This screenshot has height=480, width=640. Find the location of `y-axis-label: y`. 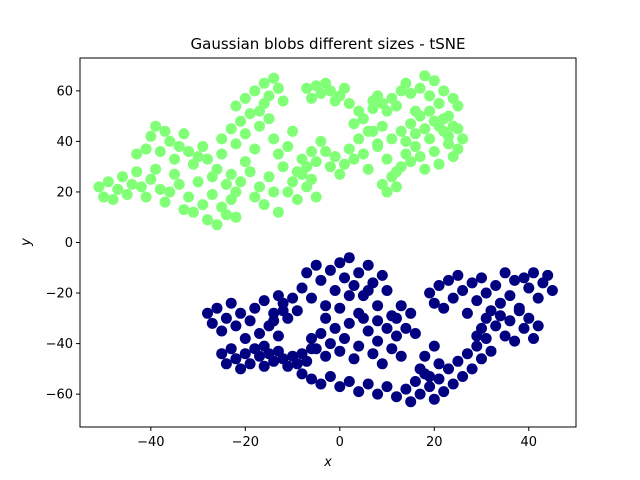

y-axis-label: y is located at coordinates (26, 242).